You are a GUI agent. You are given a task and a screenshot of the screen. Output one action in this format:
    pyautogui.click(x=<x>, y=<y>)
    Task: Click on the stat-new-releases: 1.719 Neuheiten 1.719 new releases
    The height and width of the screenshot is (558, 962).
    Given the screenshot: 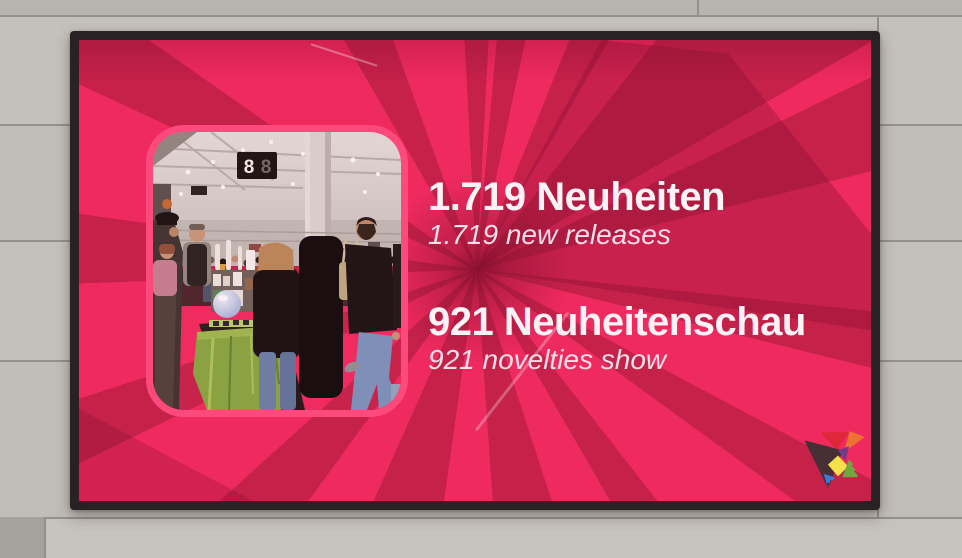 What is the action you would take?
    pyautogui.click(x=577, y=213)
    